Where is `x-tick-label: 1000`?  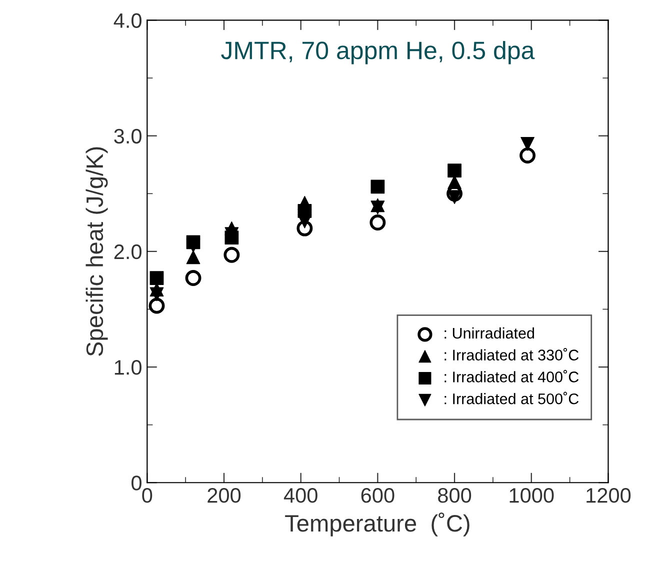 x-tick-label: 1000 is located at coordinates (532, 495).